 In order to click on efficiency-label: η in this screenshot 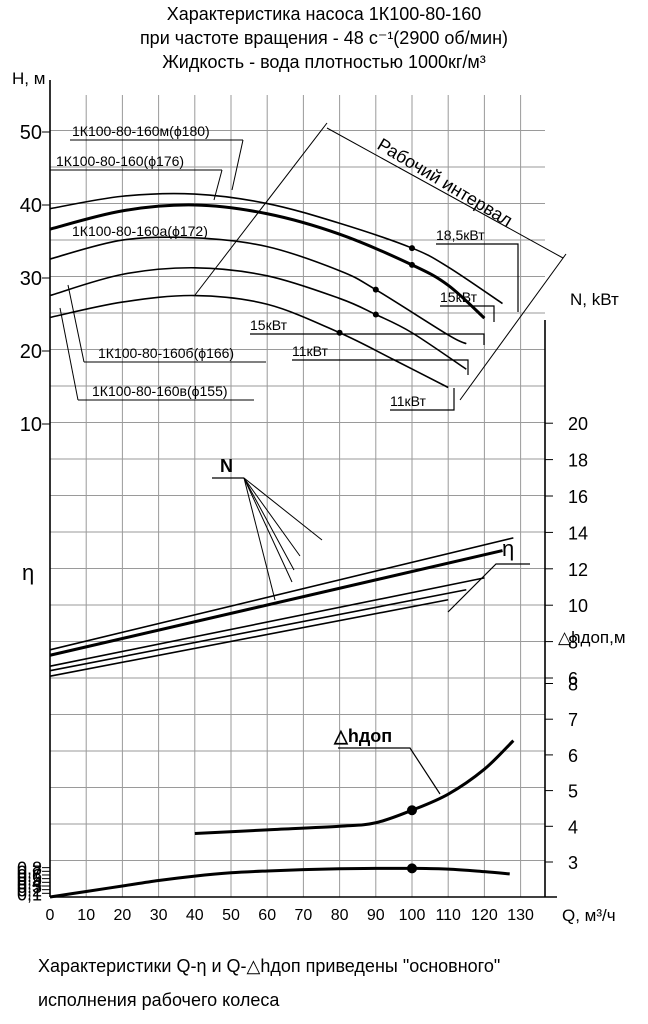, I will do `click(508, 548)`.